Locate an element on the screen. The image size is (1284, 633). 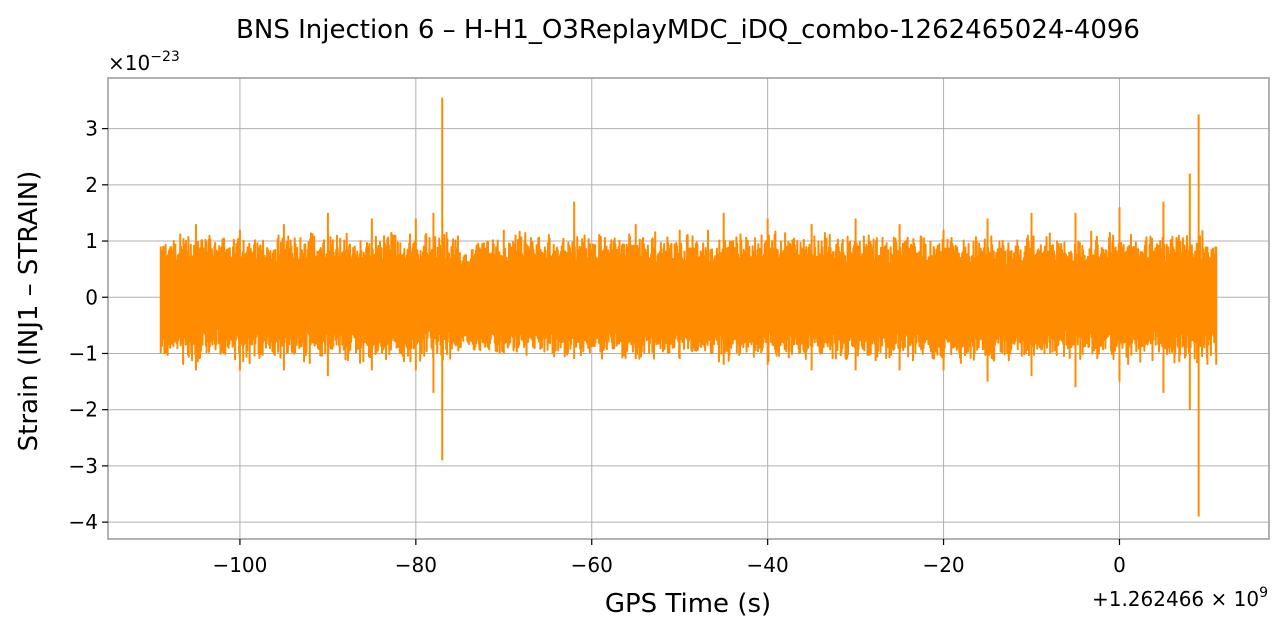
x-tick-label: −40 is located at coordinates (768, 565).